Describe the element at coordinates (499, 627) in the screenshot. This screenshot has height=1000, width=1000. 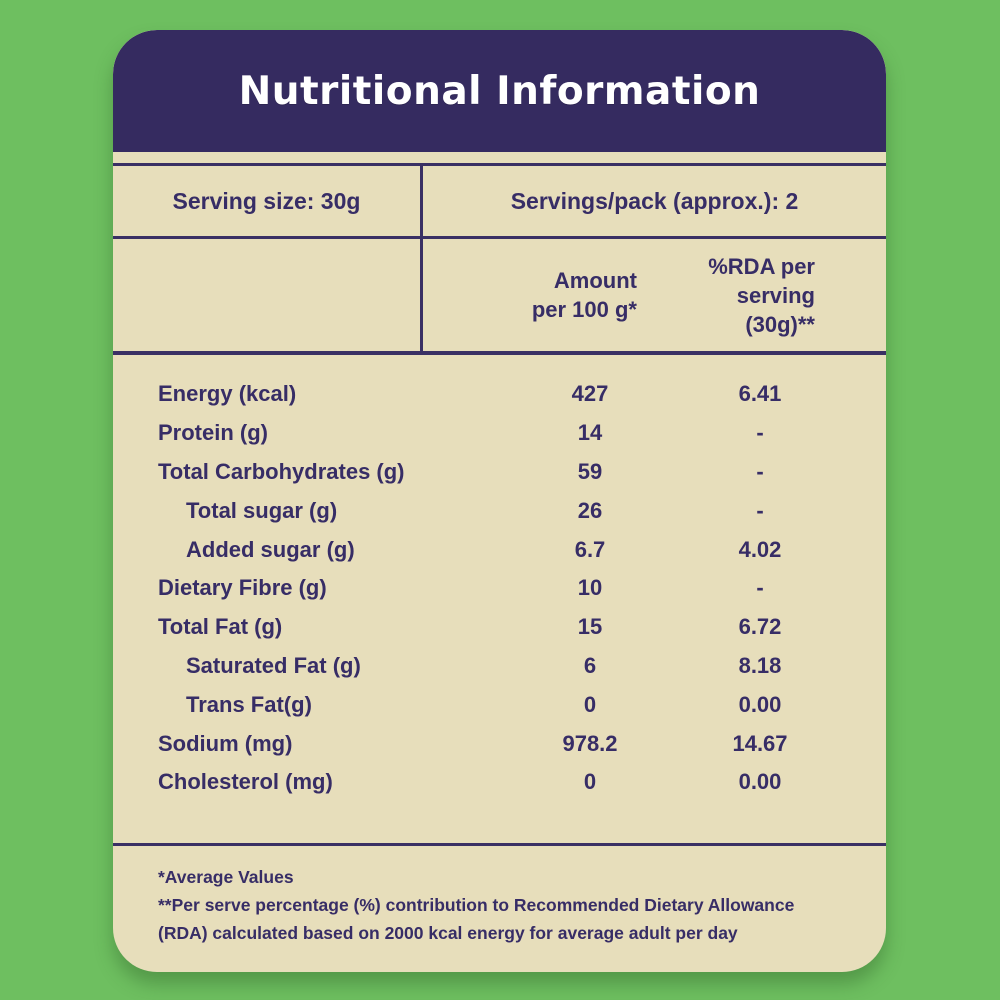
I see `table-row-total-fat: Total Fat (g) 15 6.72` at that location.